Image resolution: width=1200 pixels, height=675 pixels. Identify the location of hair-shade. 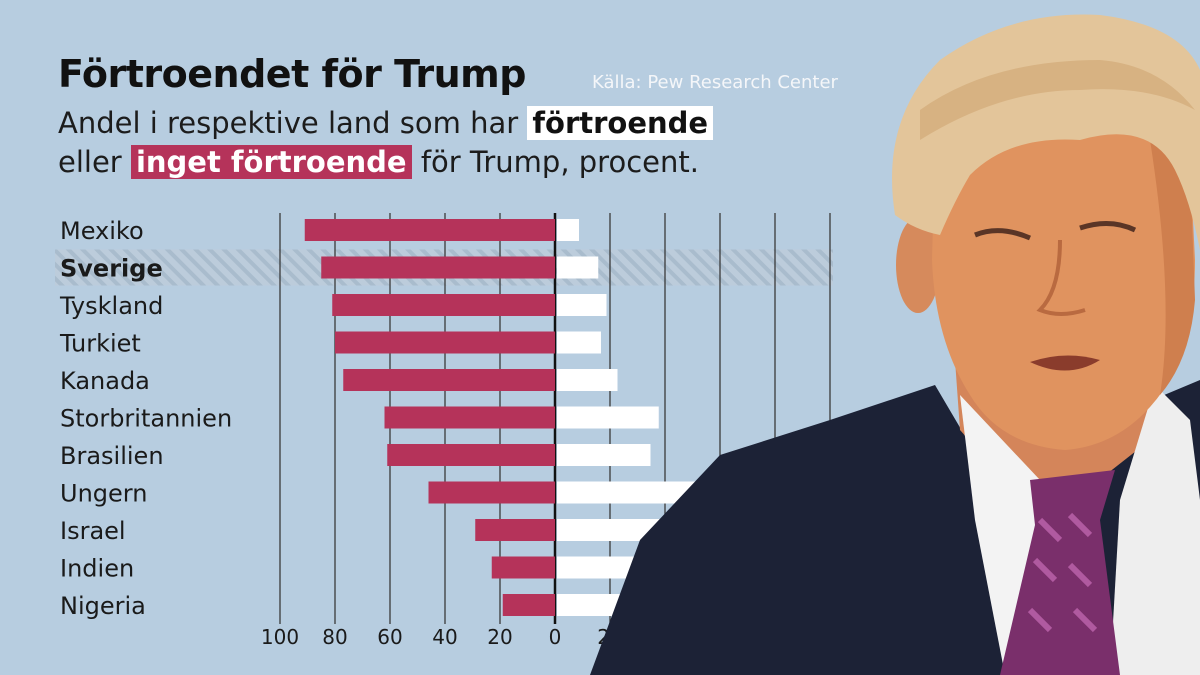
(1057, 100).